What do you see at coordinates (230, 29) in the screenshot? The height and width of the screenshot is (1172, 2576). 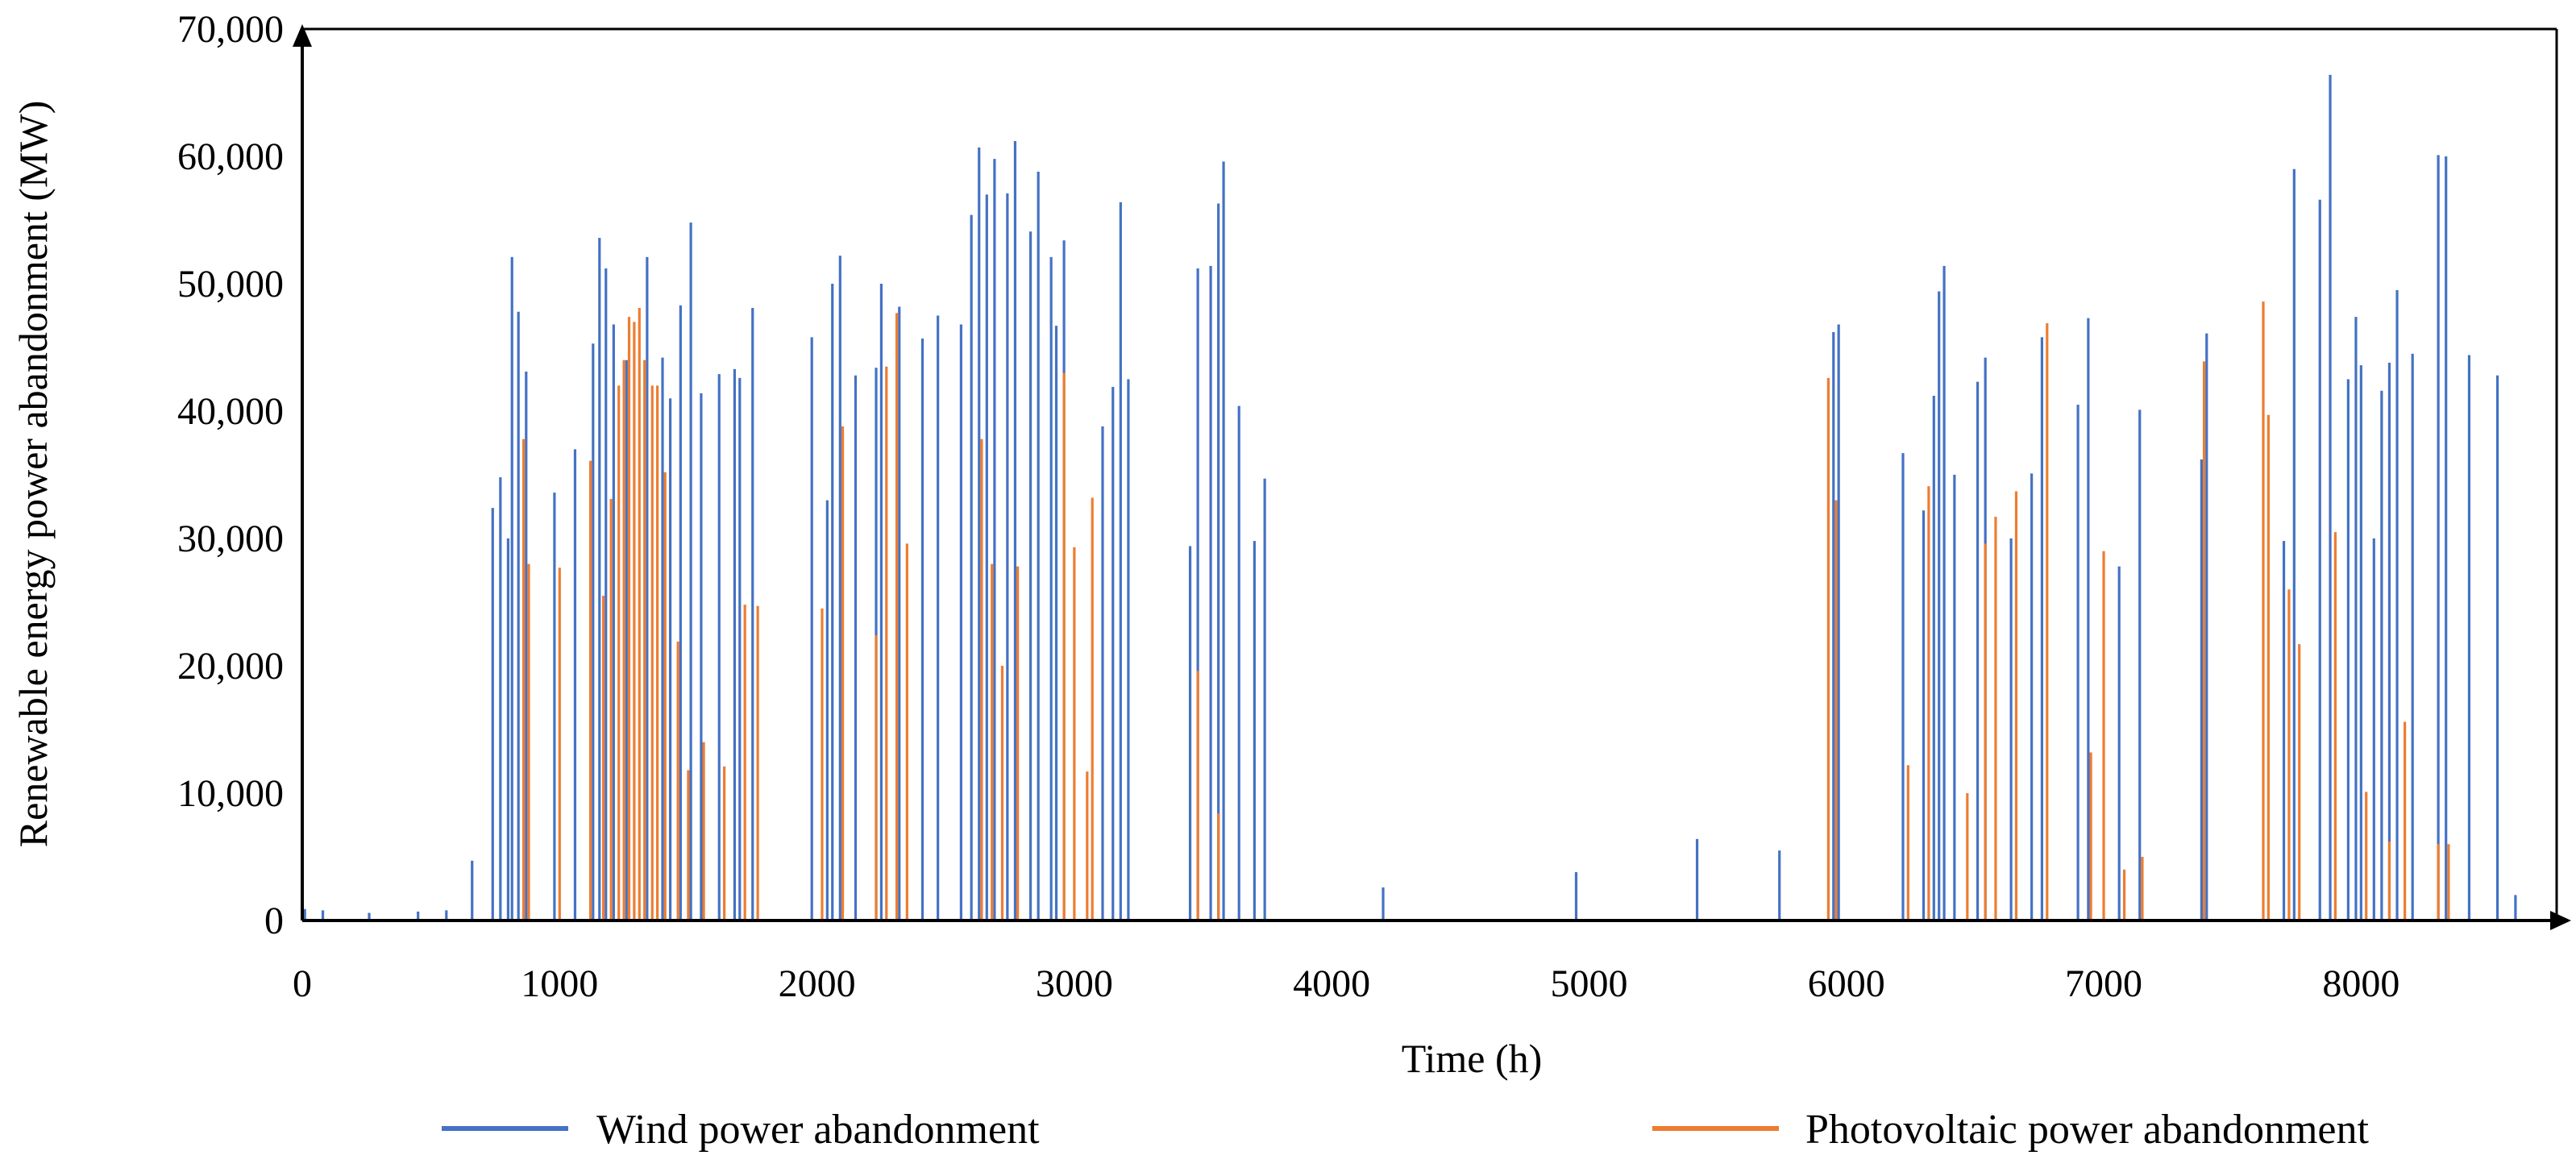 I see `y-tick-label: 70,000` at bounding box center [230, 29].